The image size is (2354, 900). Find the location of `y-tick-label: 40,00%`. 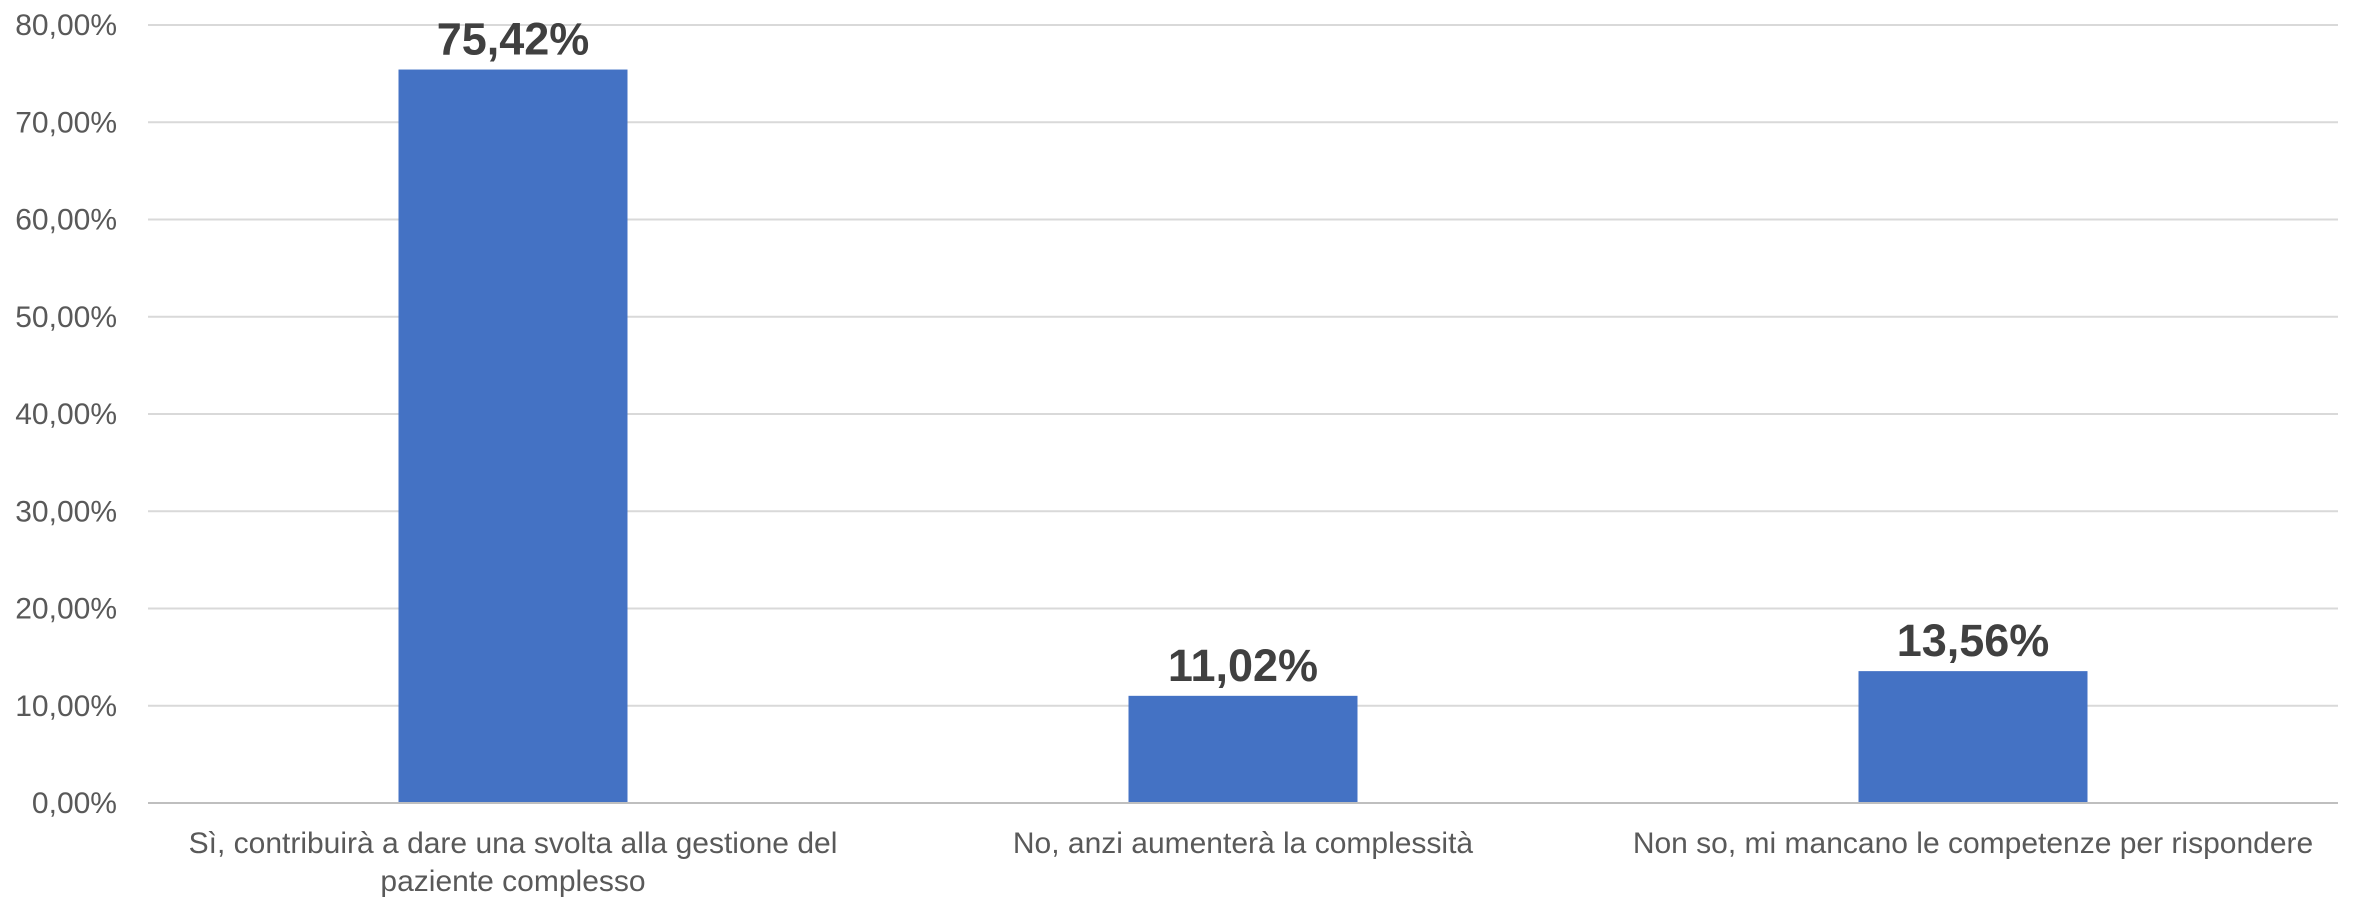

y-tick-label: 40,00% is located at coordinates (66, 414).